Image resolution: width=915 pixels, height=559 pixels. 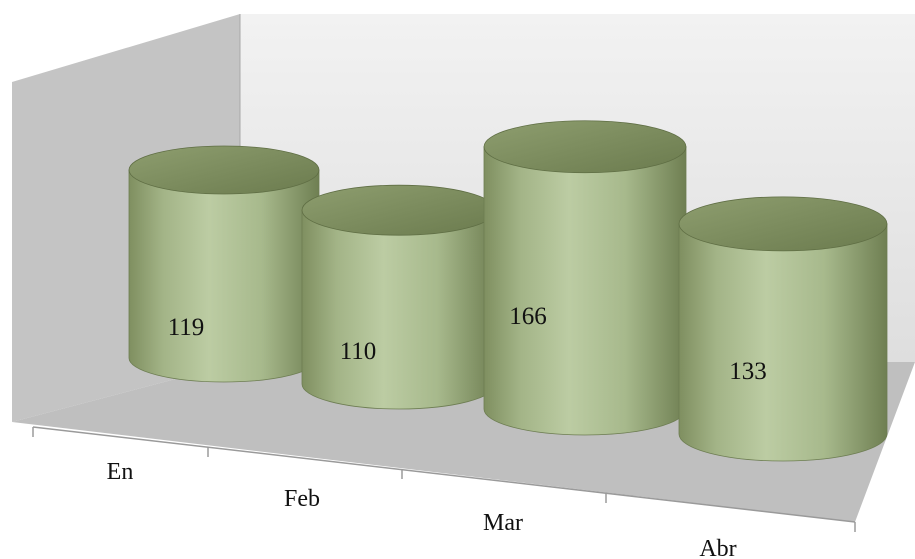 I want to click on bar-cylinder: 133, so click(x=783, y=329).